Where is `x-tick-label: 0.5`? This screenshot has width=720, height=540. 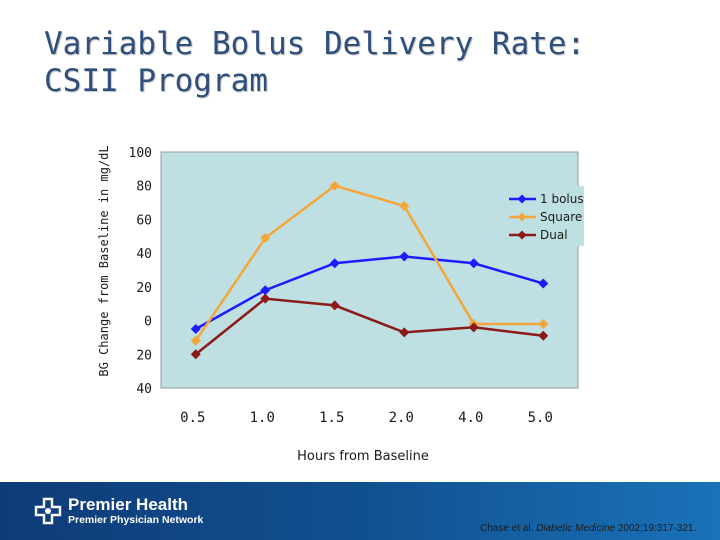
x-tick-label: 0.5 is located at coordinates (192, 418).